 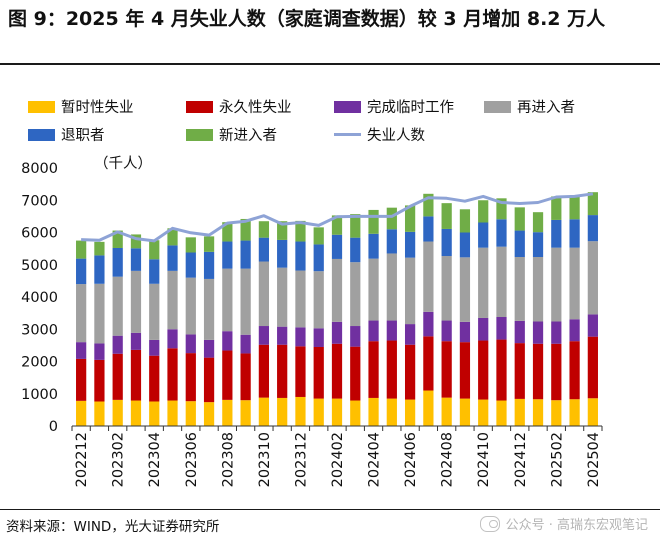 What do you see at coordinates (39, 266) in the screenshot?
I see `y-tick-label: 5000` at bounding box center [39, 266].